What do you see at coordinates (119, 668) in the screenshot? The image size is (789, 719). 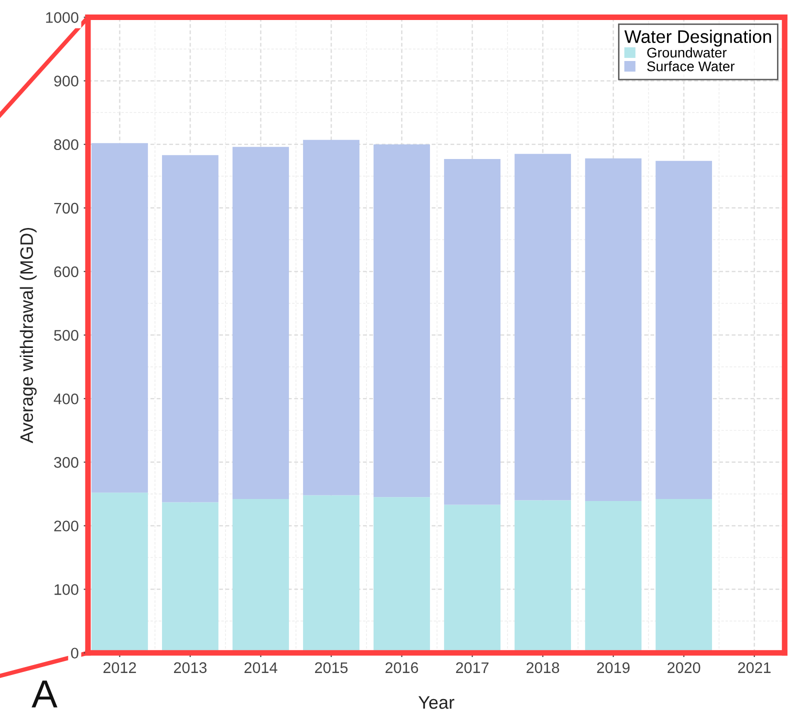 I see `x-tick-label: 2012` at bounding box center [119, 668].